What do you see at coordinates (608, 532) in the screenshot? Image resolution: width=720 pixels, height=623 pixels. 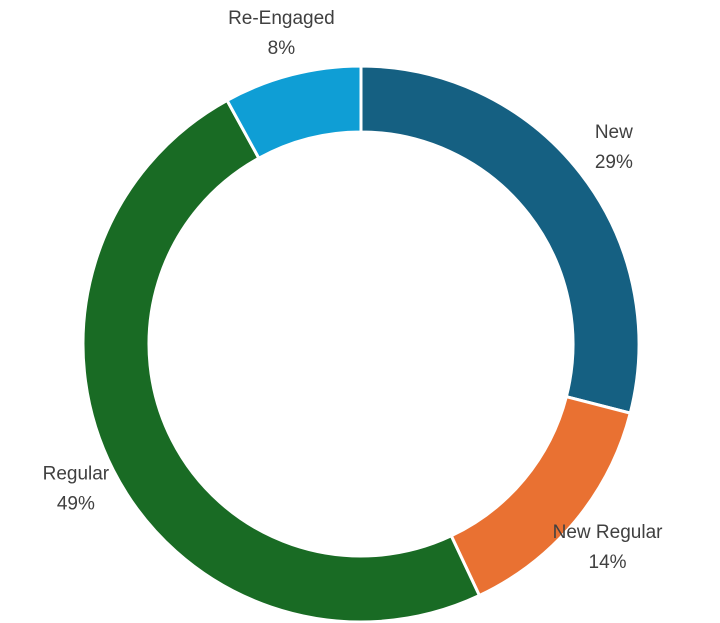 I see `category-label: New Regular` at bounding box center [608, 532].